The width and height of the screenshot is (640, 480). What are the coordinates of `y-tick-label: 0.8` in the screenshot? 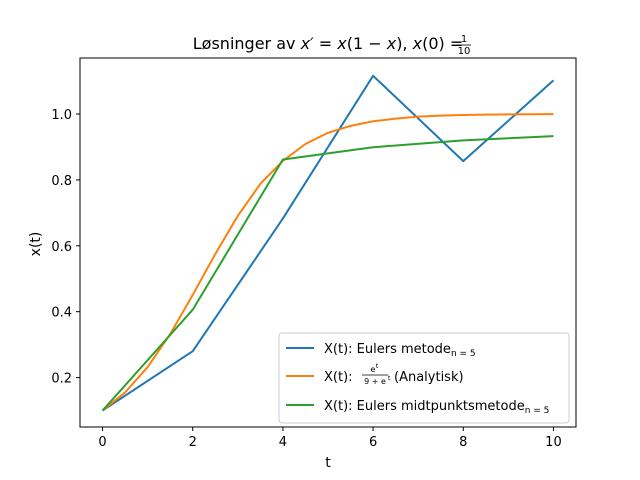 It's located at (61, 181).